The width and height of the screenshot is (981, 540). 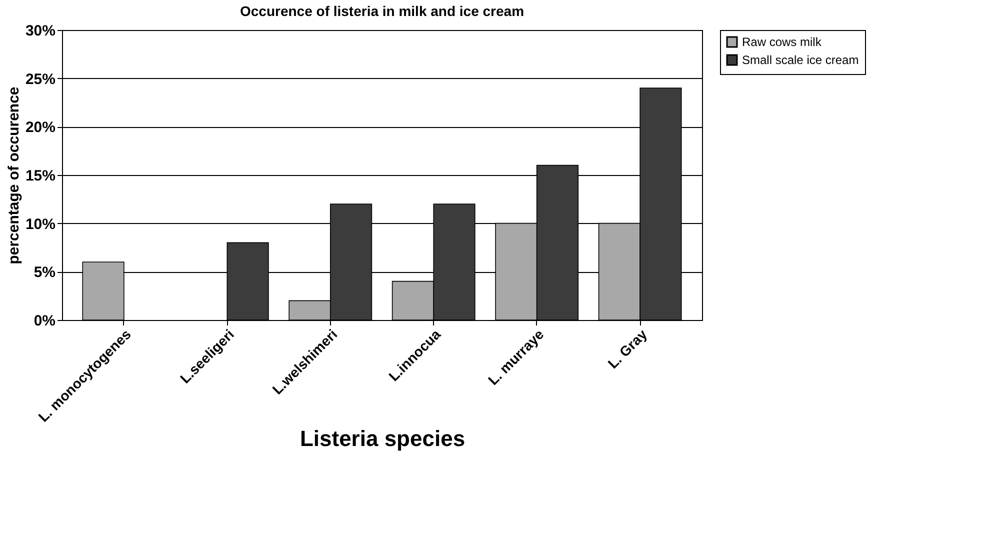 I want to click on y-tick-label: 5%, so click(x=45, y=273).